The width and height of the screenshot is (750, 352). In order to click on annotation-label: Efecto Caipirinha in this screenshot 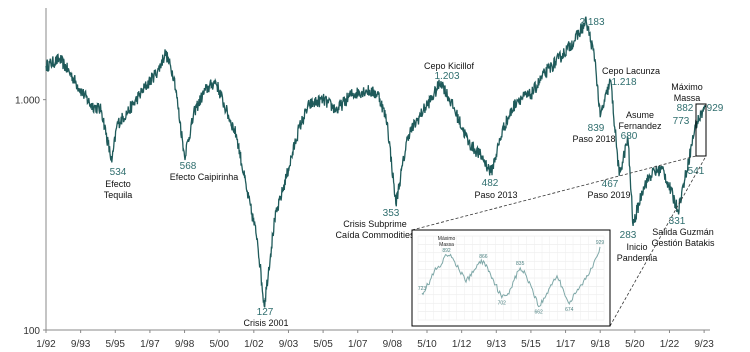, I will do `click(204, 177)`.